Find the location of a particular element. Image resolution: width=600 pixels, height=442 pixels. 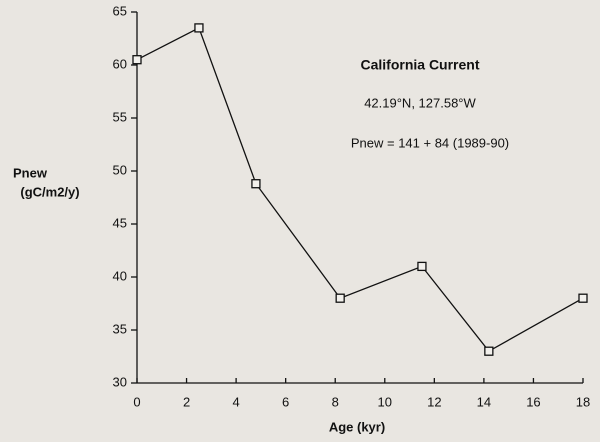

x-tick-label: 16 is located at coordinates (533, 401).